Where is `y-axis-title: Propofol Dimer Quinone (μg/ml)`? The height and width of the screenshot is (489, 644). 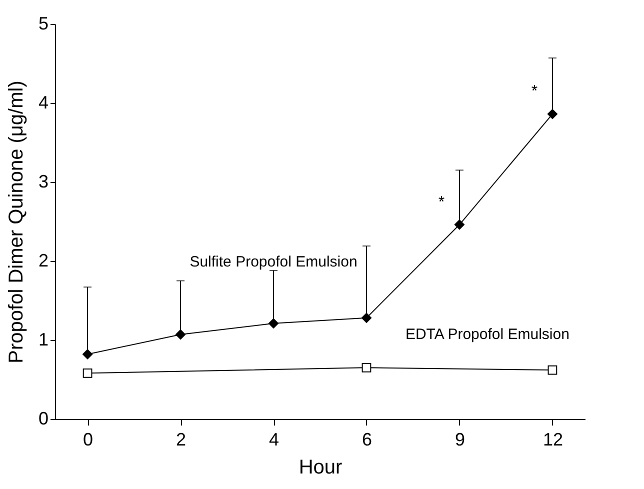 y-axis-title: Propofol Dimer Quinone (μg/ml) is located at coordinates (16, 222).